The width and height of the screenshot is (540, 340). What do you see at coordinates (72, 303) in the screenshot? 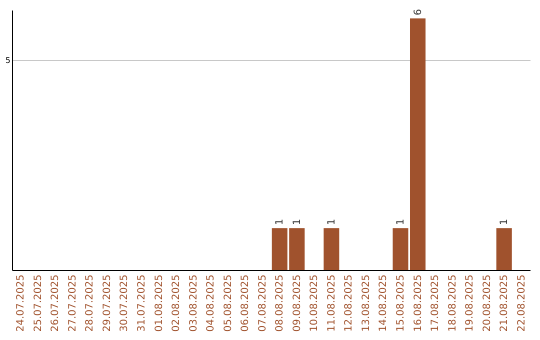
I see `x-tick-label: 27.07.2025` at bounding box center [72, 303].